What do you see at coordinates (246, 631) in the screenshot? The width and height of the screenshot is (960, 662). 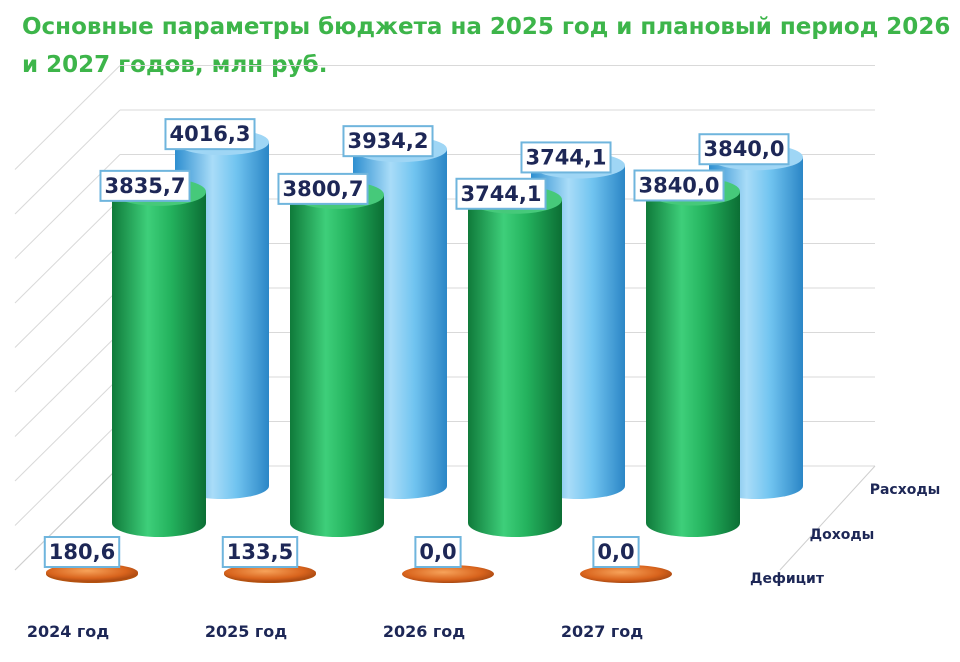 I see `category-label: 2025 год` at bounding box center [246, 631].